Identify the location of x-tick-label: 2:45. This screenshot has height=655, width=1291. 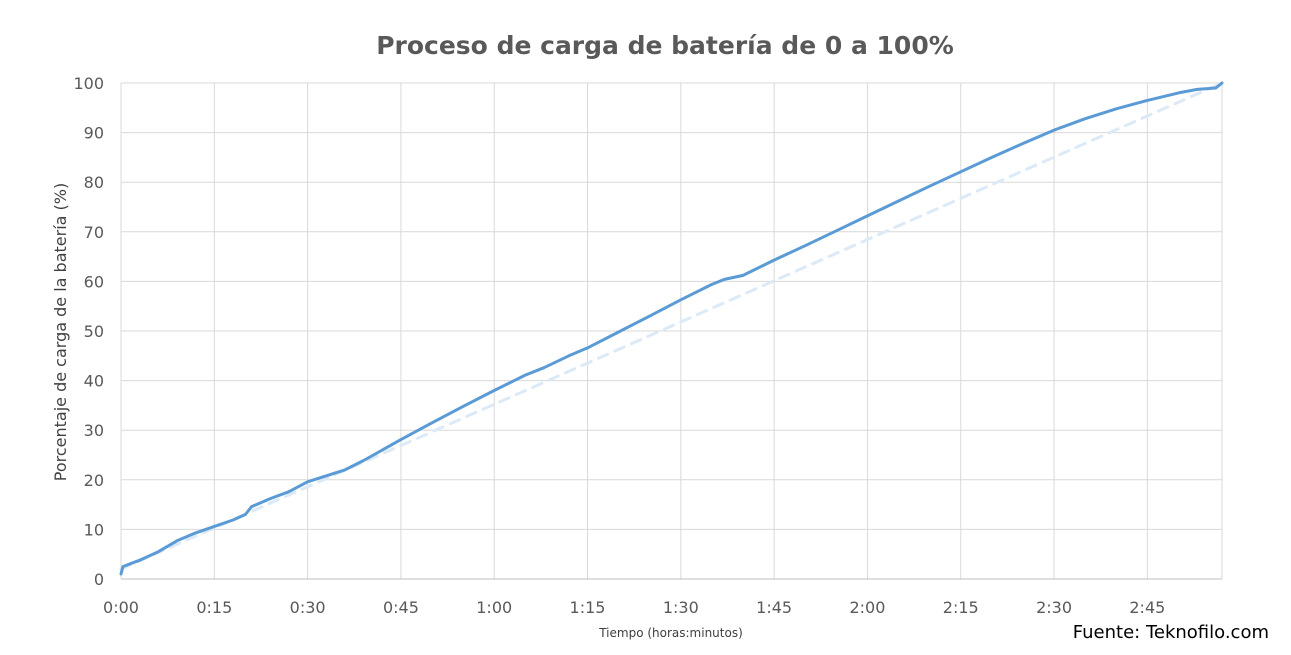
(1147, 607).